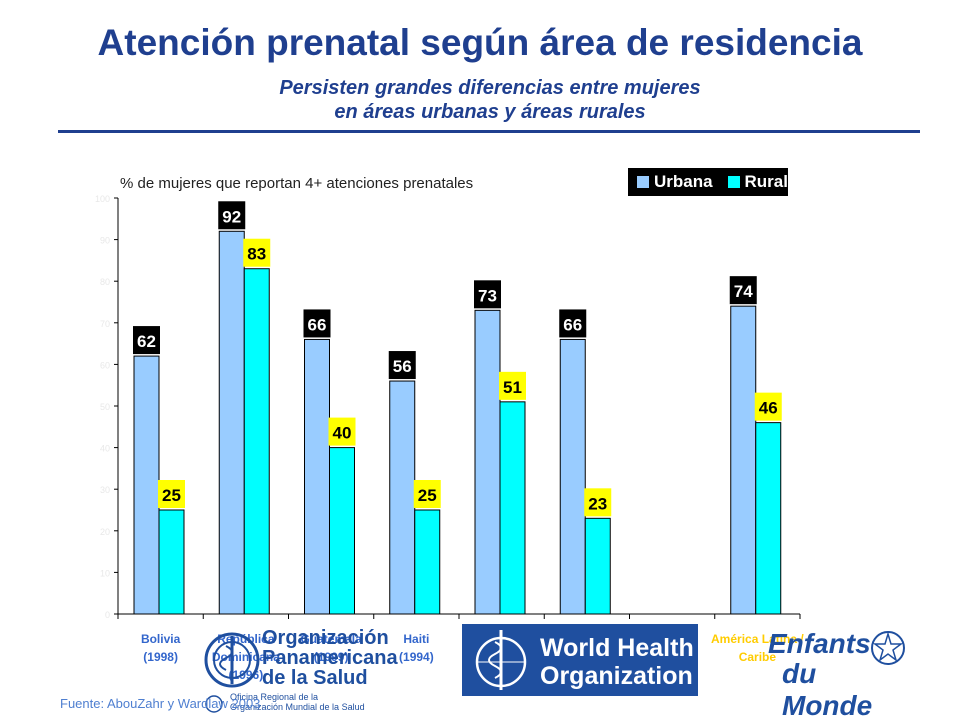  What do you see at coordinates (416, 657) in the screenshot?
I see `x-category-label-line: (1994)` at bounding box center [416, 657].